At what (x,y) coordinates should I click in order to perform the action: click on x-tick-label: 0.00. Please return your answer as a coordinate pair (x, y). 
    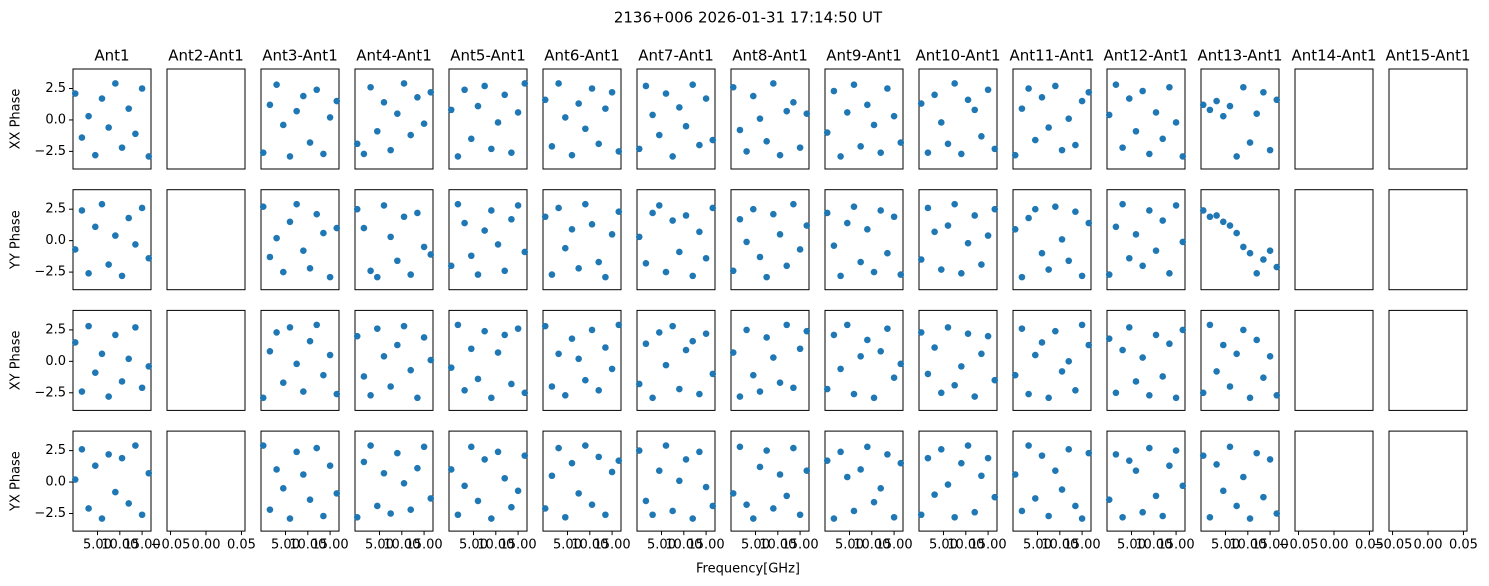
    Looking at the image, I should click on (206, 545).